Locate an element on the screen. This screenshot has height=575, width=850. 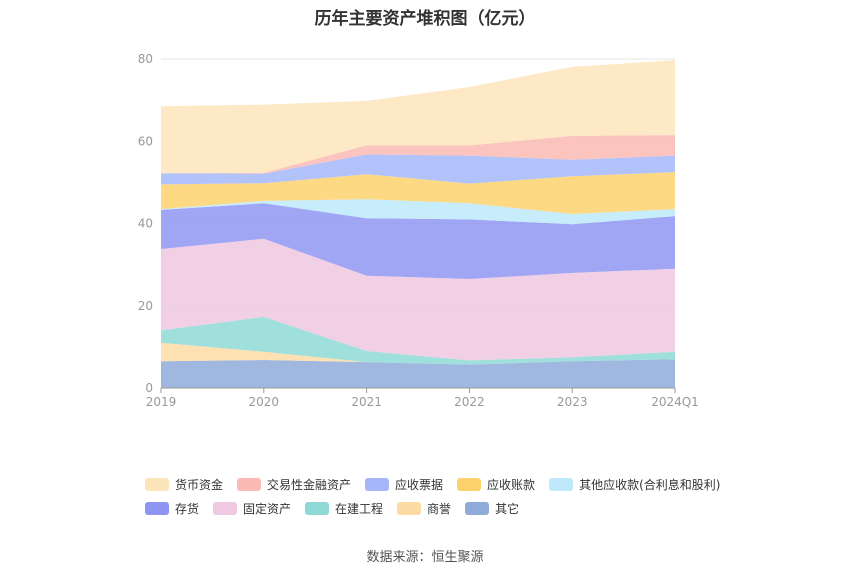
legend-item: 其它 is located at coordinates (492, 508).